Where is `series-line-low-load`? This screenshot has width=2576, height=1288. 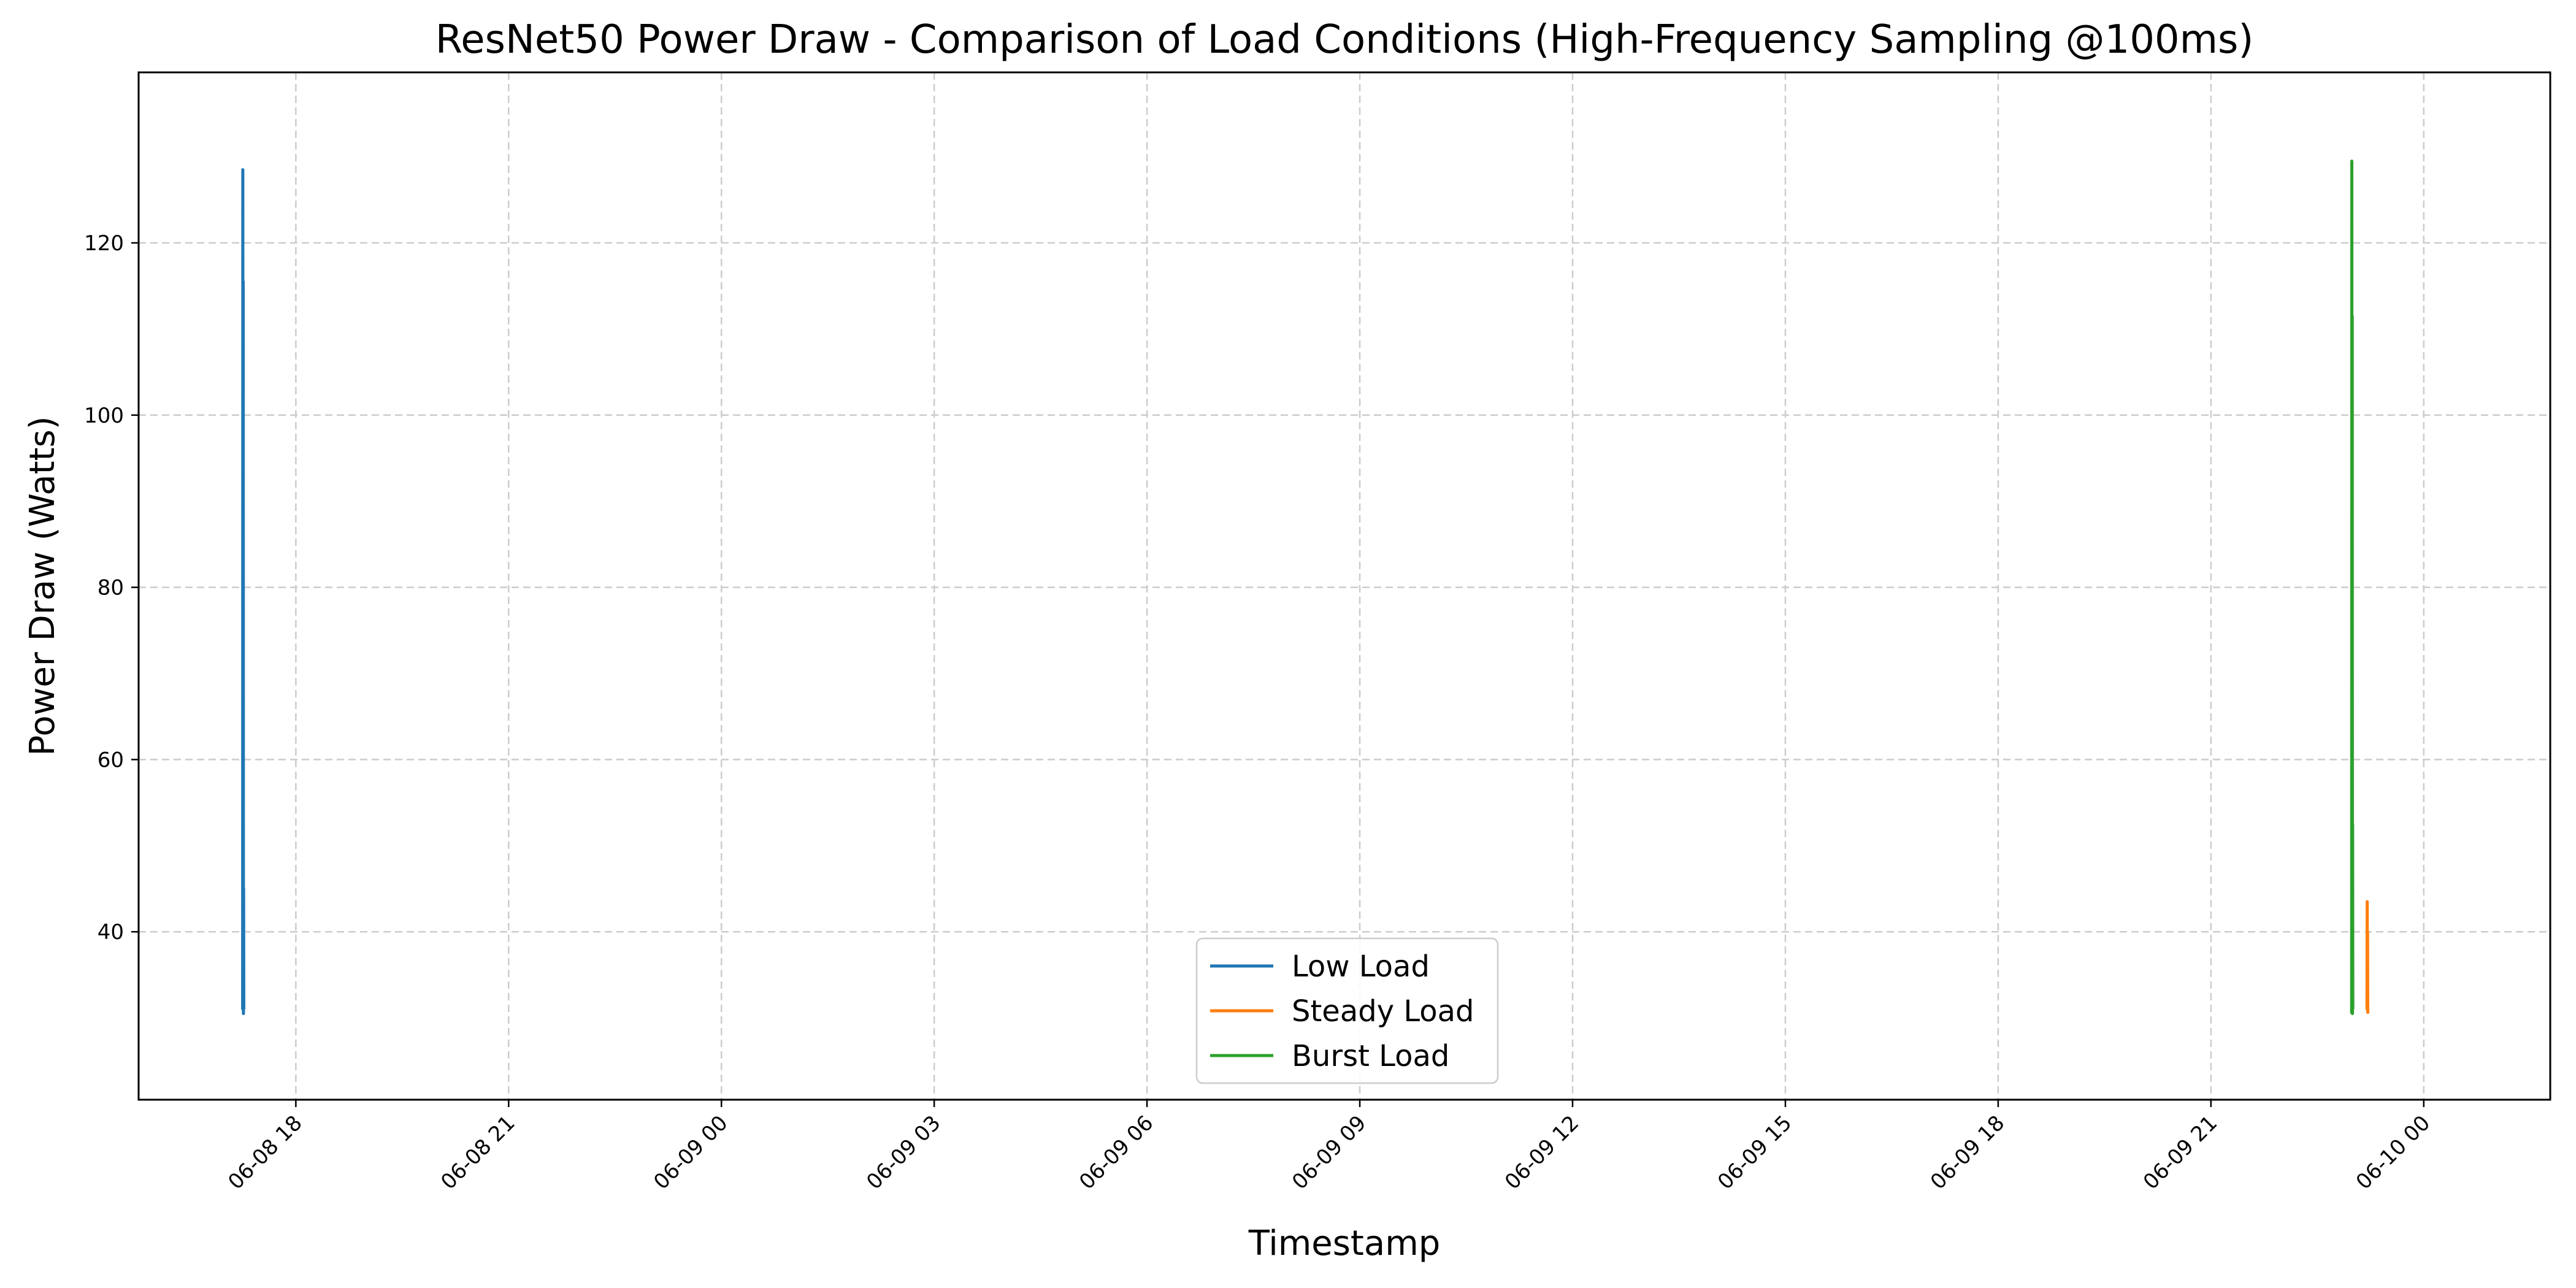
series-line-low-load is located at coordinates (243, 592).